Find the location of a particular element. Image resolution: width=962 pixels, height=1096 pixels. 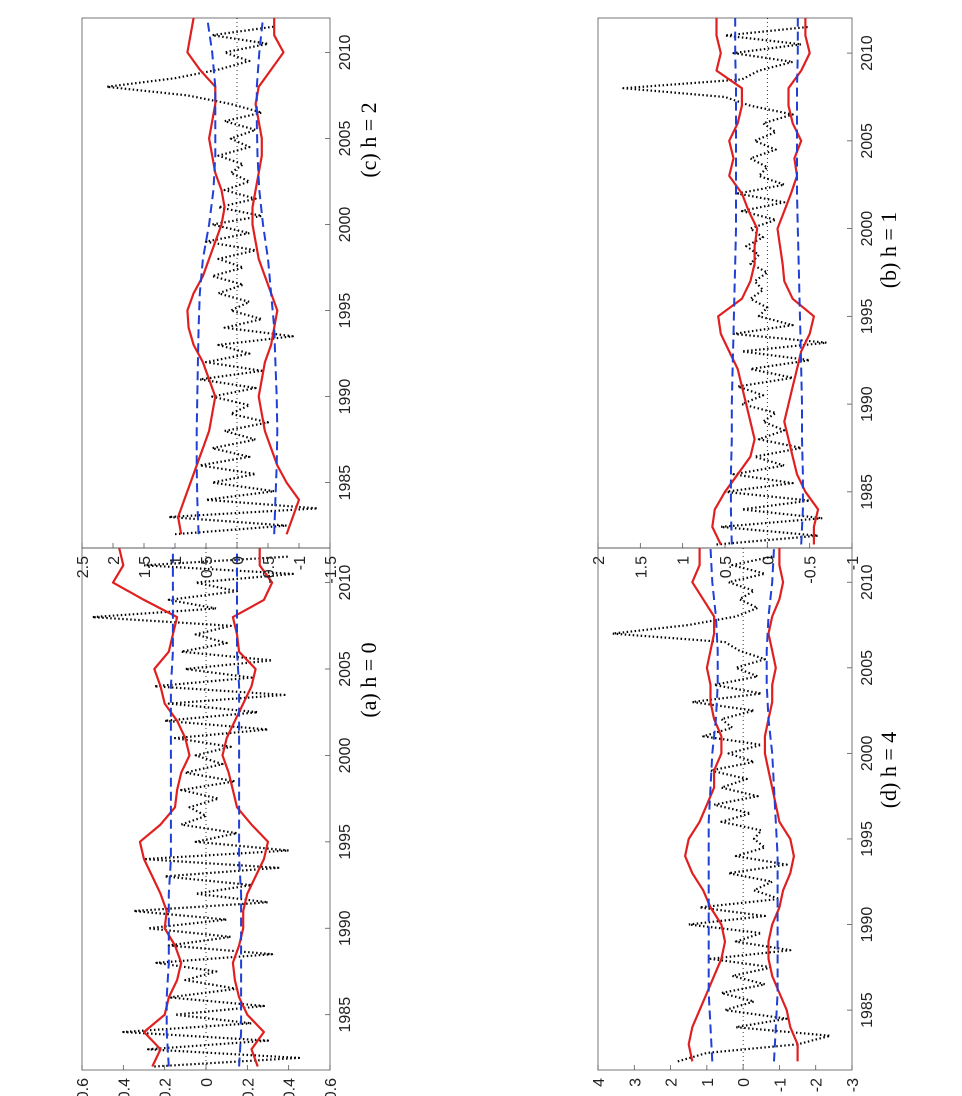

panel-a-title: (a) h = 0 is located at coordinates (368, 679).